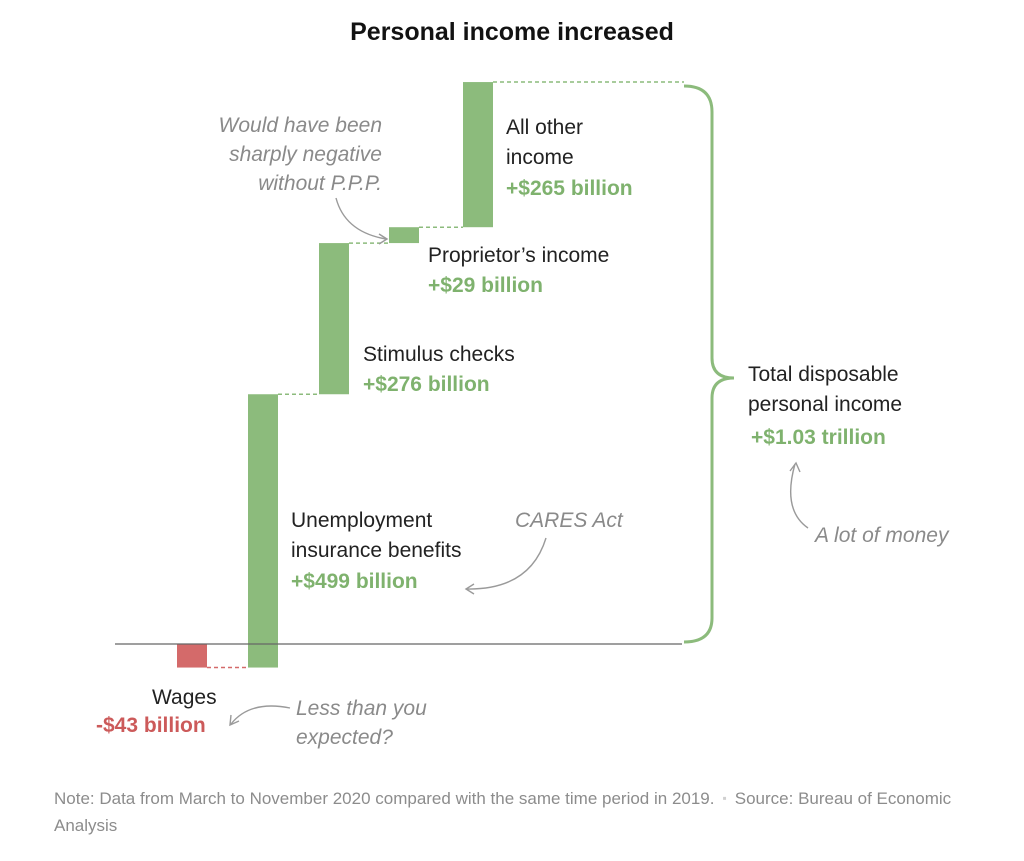  What do you see at coordinates (503, 812) in the screenshot?
I see `source-text: Source: Bureau of Economic Analysis` at bounding box center [503, 812].